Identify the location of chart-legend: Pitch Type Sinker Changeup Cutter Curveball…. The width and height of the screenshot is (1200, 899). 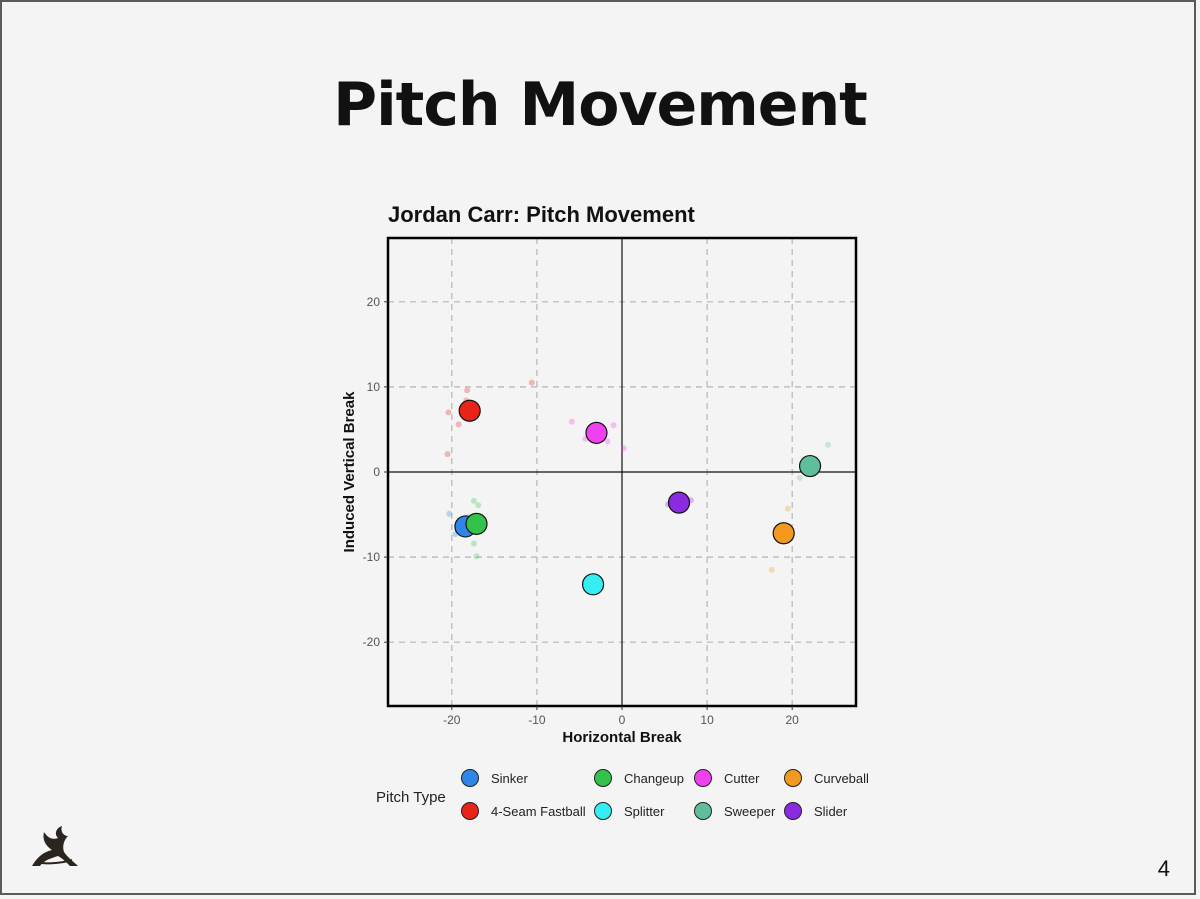
(636, 796).